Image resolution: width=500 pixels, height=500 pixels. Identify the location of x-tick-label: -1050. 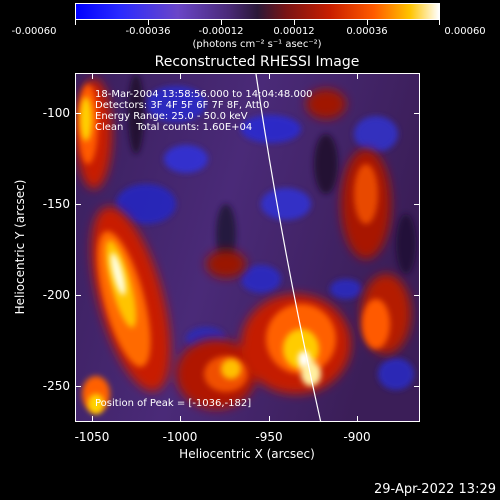
(92, 437).